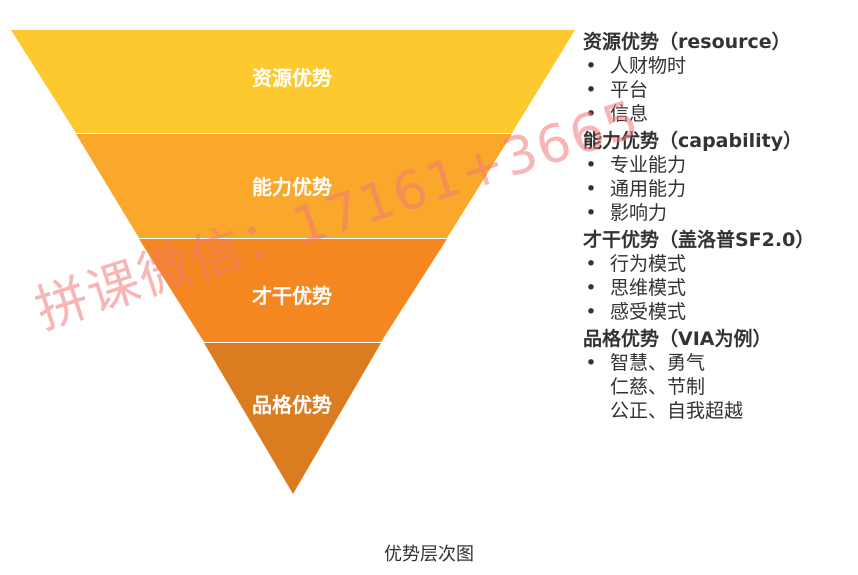  Describe the element at coordinates (636, 312) in the screenshot. I see `list-item: • 感受模式` at that location.